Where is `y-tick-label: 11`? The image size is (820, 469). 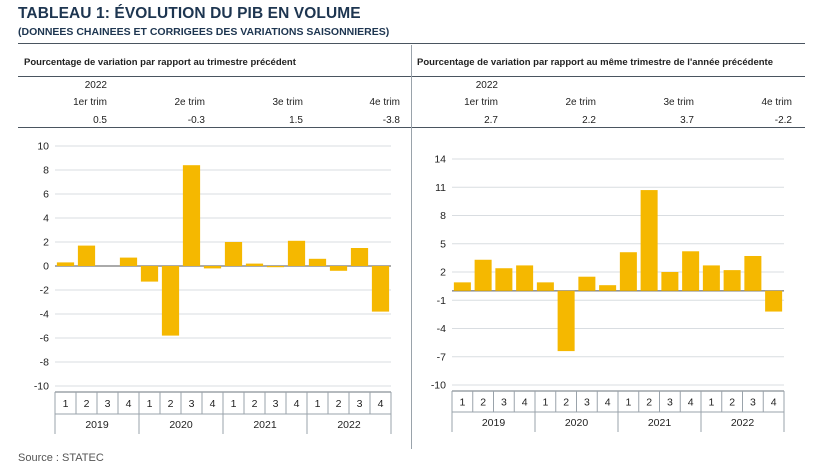 y-tick-label: 11 is located at coordinates (440, 188).